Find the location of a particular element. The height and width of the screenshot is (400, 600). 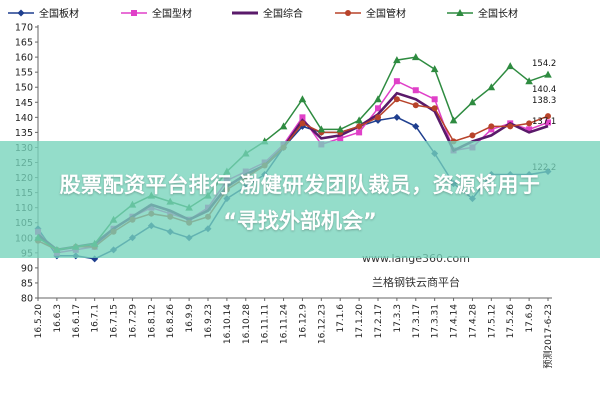

legend-entry: 全国长材 is located at coordinates (482, 13).